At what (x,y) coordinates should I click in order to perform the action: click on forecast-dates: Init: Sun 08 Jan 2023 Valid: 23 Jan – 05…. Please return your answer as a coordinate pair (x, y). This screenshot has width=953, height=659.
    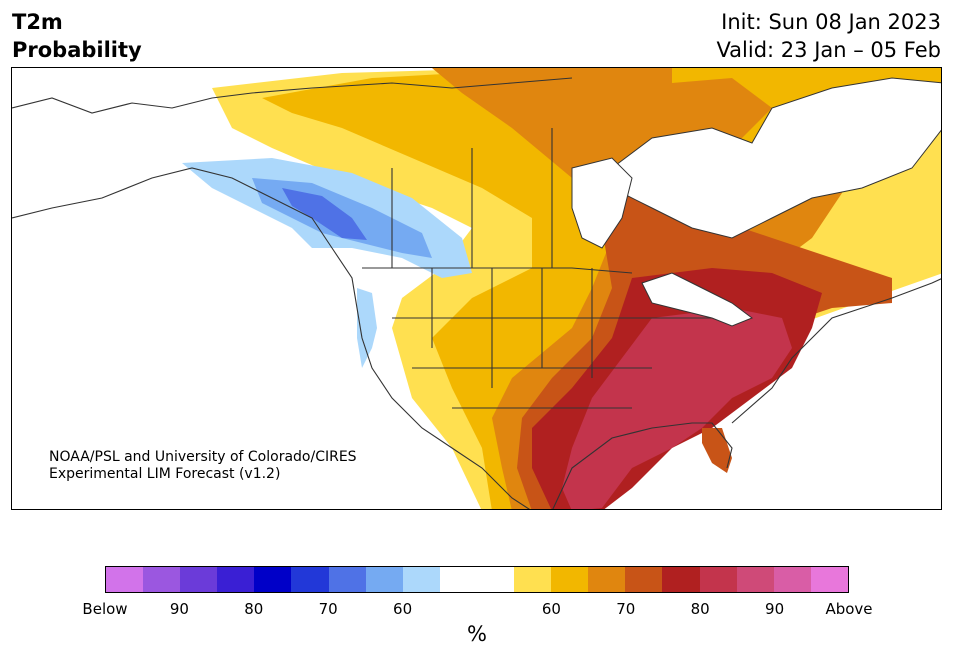
    Looking at the image, I should click on (828, 36).